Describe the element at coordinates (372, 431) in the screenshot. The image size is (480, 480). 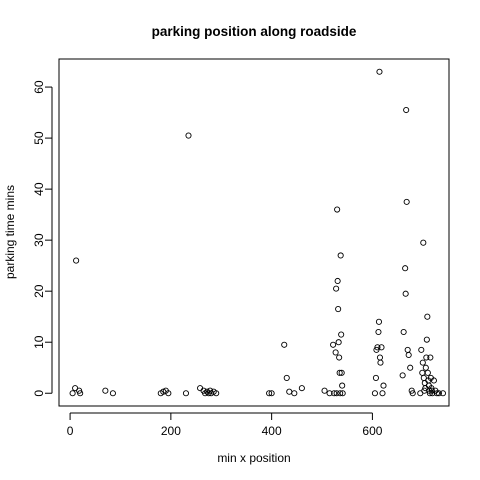
I see `x-tick-label: 600` at that location.